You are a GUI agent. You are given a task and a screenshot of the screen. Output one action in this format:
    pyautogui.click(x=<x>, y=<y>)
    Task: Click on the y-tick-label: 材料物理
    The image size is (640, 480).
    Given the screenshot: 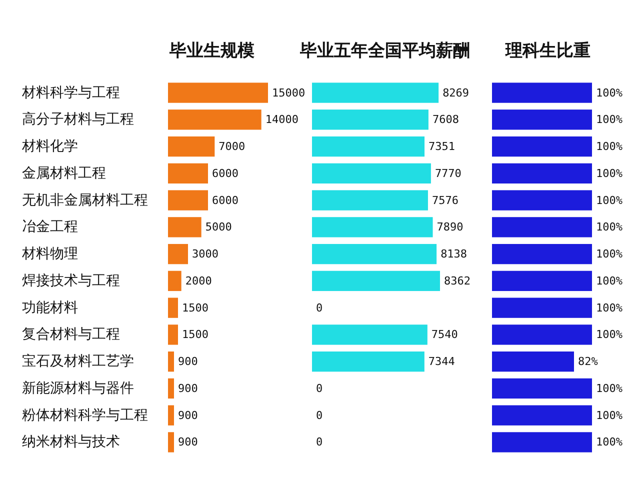 What is the action you would take?
    pyautogui.click(x=49, y=254)
    